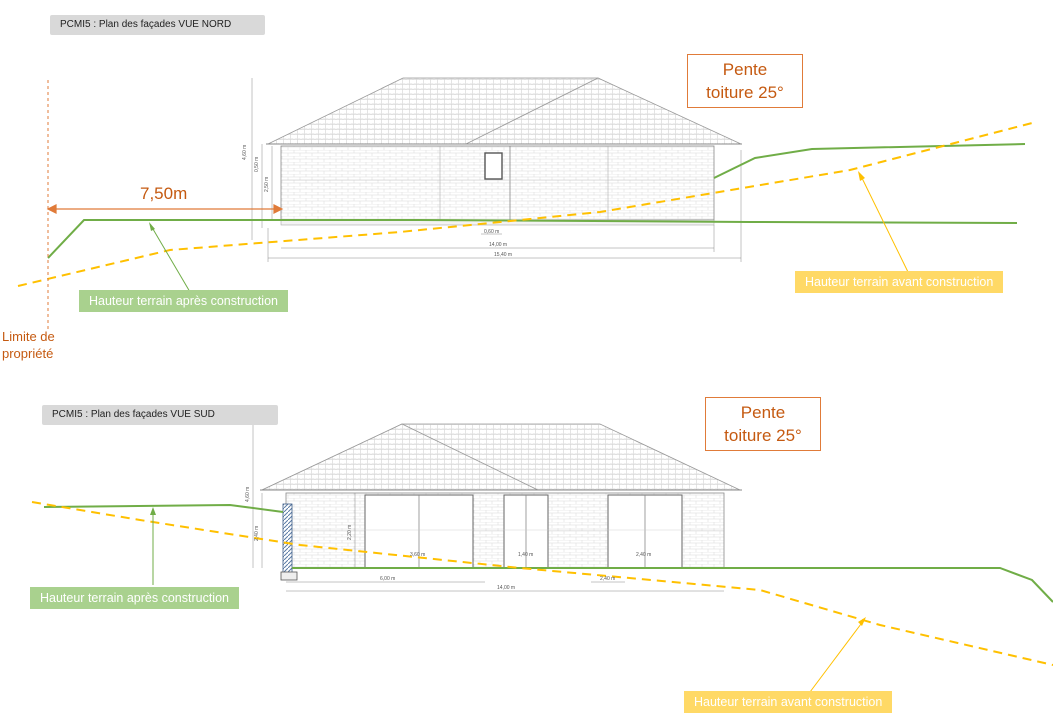  What do you see at coordinates (287, 539) in the screenshot?
I see `retaining-wall` at bounding box center [287, 539].